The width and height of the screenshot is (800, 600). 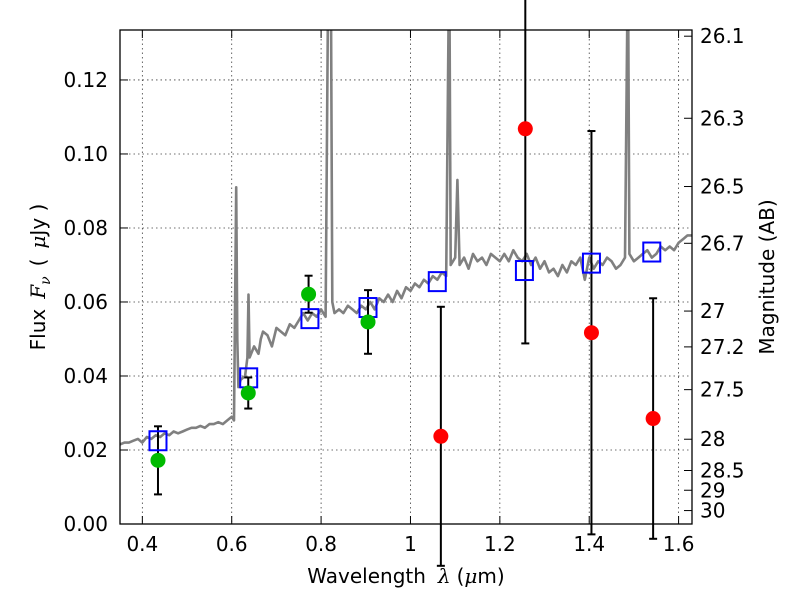 What do you see at coordinates (589, 544) in the screenshot?
I see `x-tick-label: 1.4` at bounding box center [589, 544].